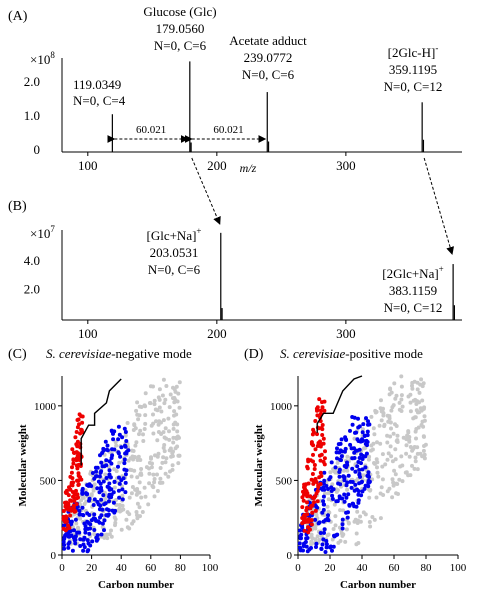 The height and width of the screenshot is (600, 477). What do you see at coordinates (413, 51) in the screenshot?
I see `spectrum-a-ion-name: [2Glc-H]-` at bounding box center [413, 51].